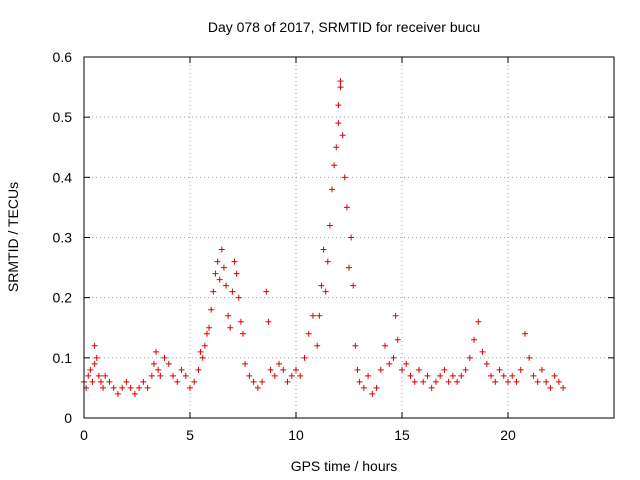 This screenshot has height=480, width=640. Describe the element at coordinates (190, 435) in the screenshot. I see `x-tick-label: 5` at that location.